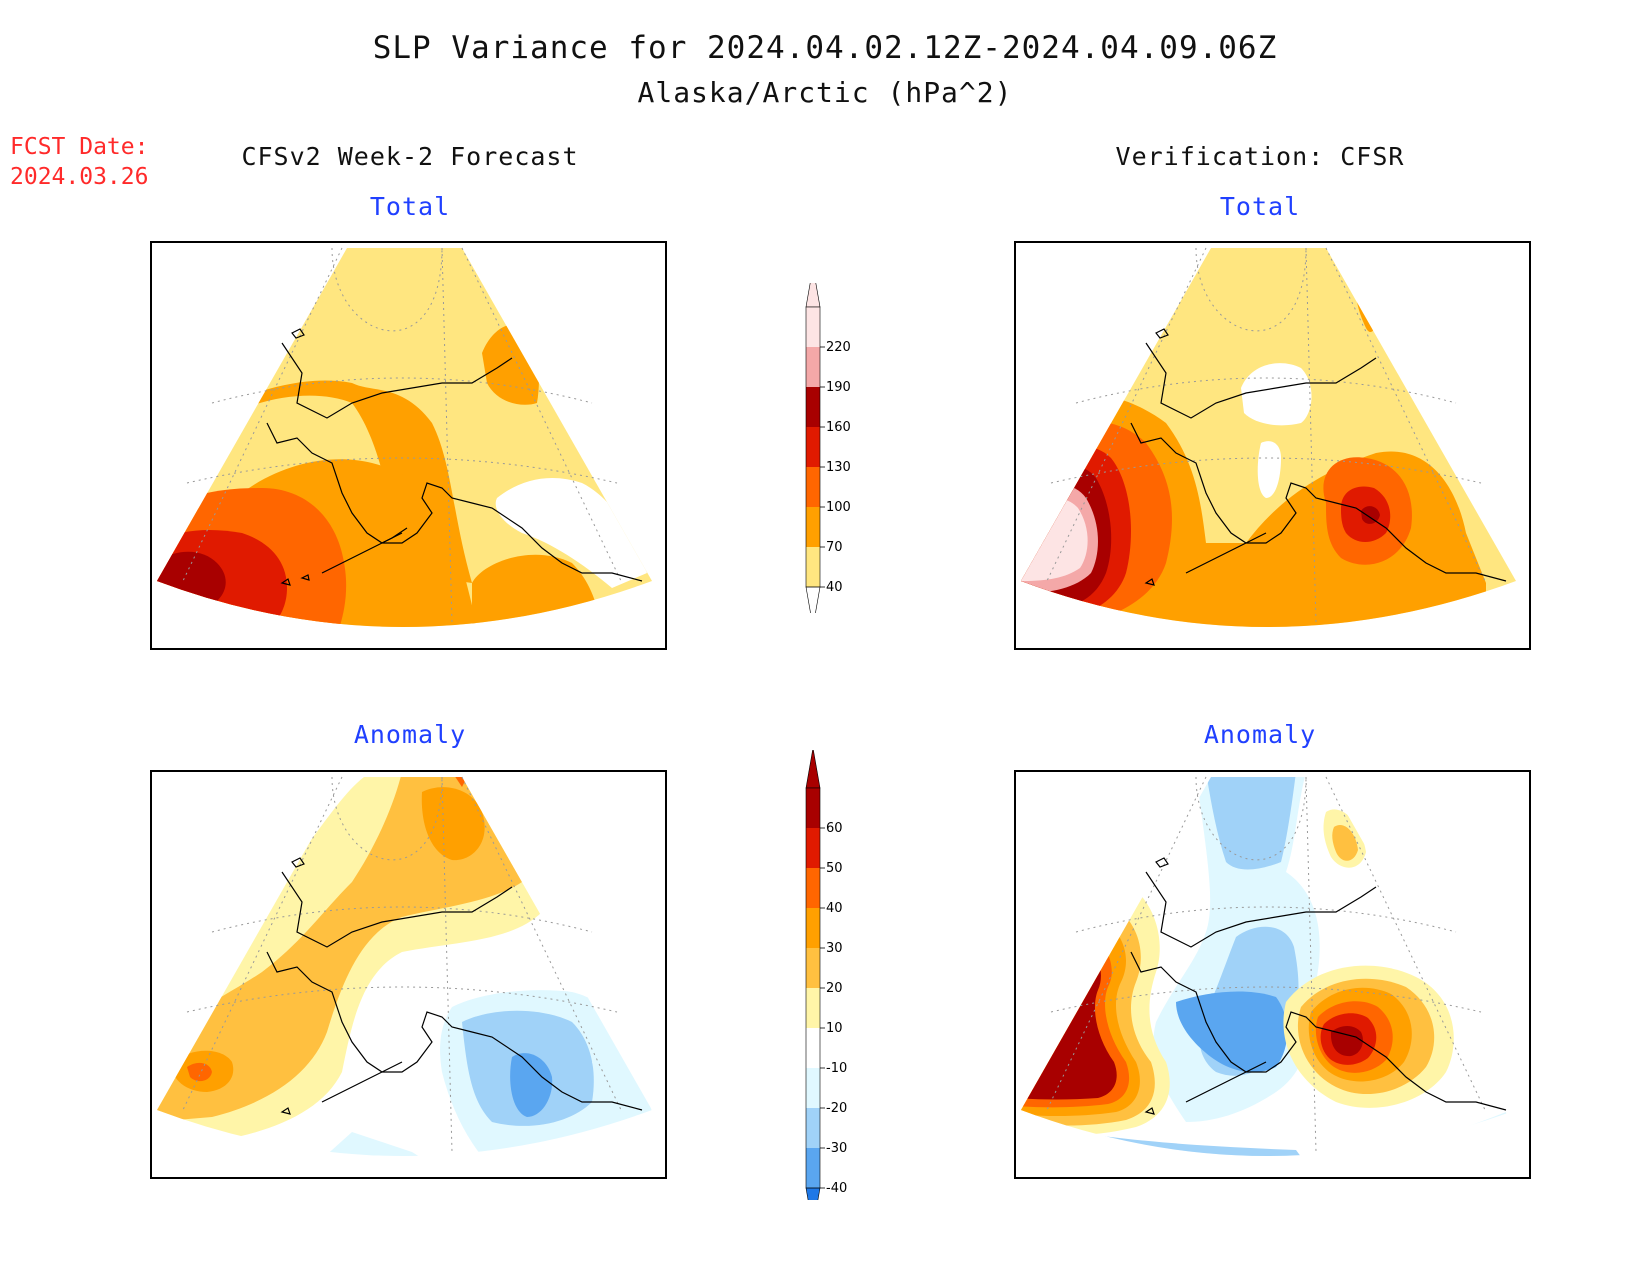  What do you see at coordinates (813, 287) in the screenshot?
I see `colorbar-total-arrow-top` at bounding box center [813, 287].